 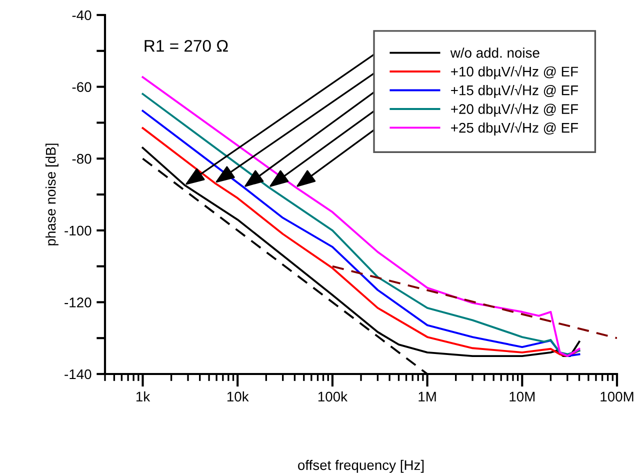 I want to click on y-tick-label: -80, so click(x=82, y=159).